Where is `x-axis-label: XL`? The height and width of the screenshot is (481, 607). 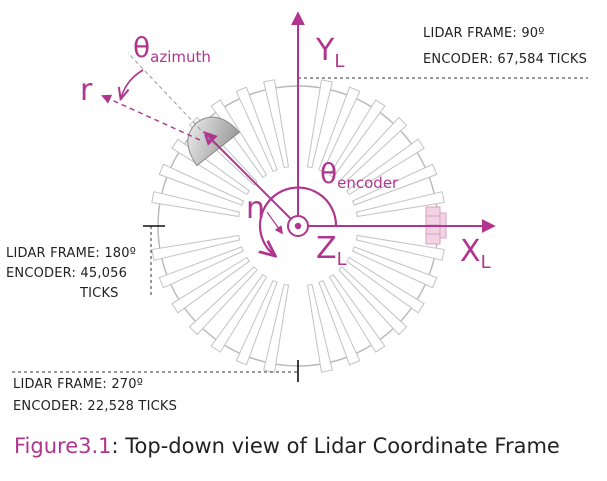
x-axis-label: XL is located at coordinates (475, 253).